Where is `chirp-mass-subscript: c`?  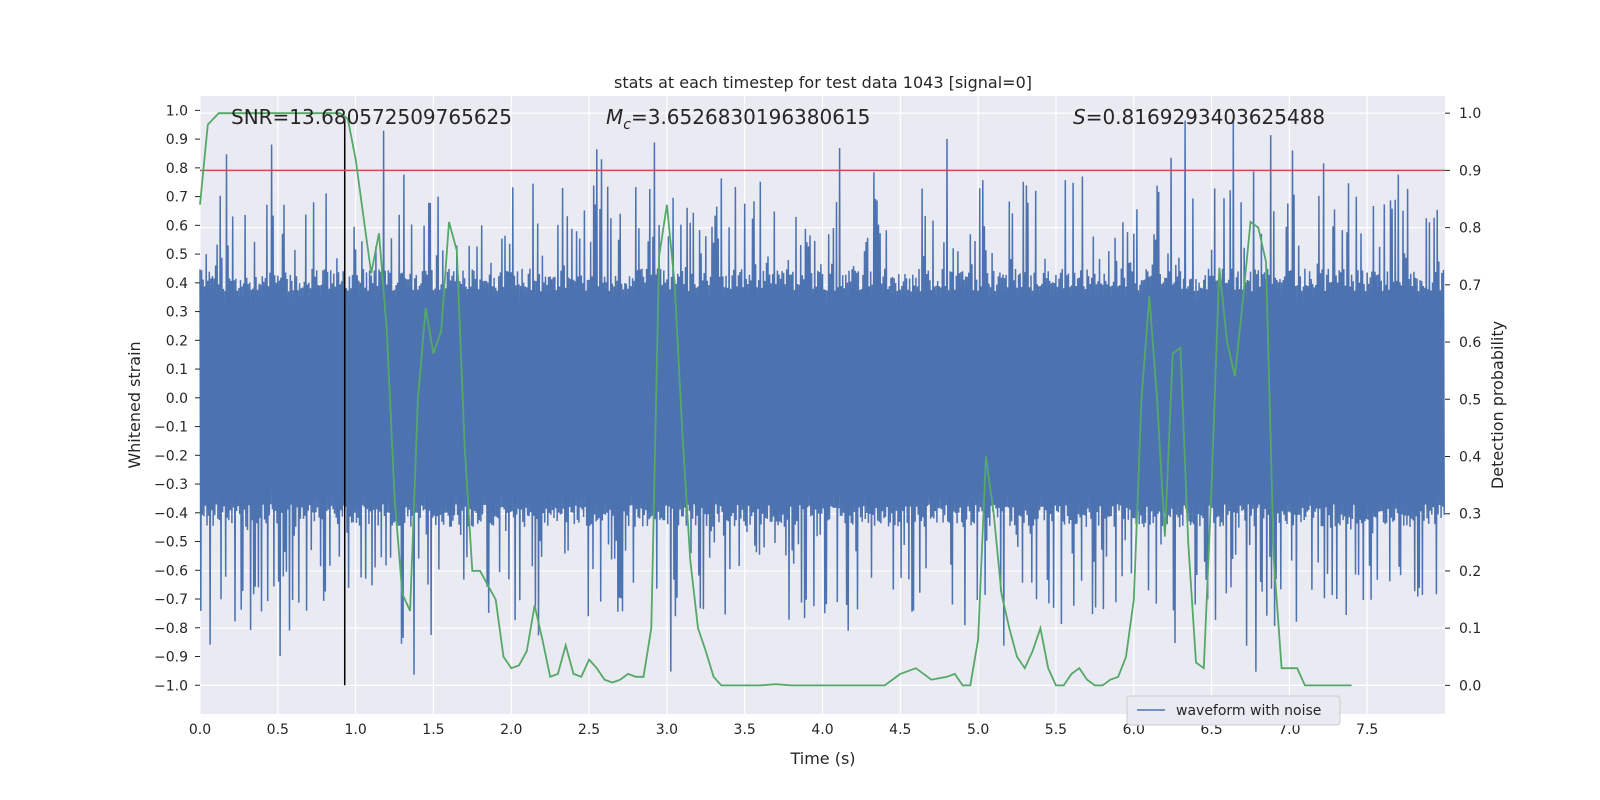 chirp-mass-subscript: c is located at coordinates (627, 125).